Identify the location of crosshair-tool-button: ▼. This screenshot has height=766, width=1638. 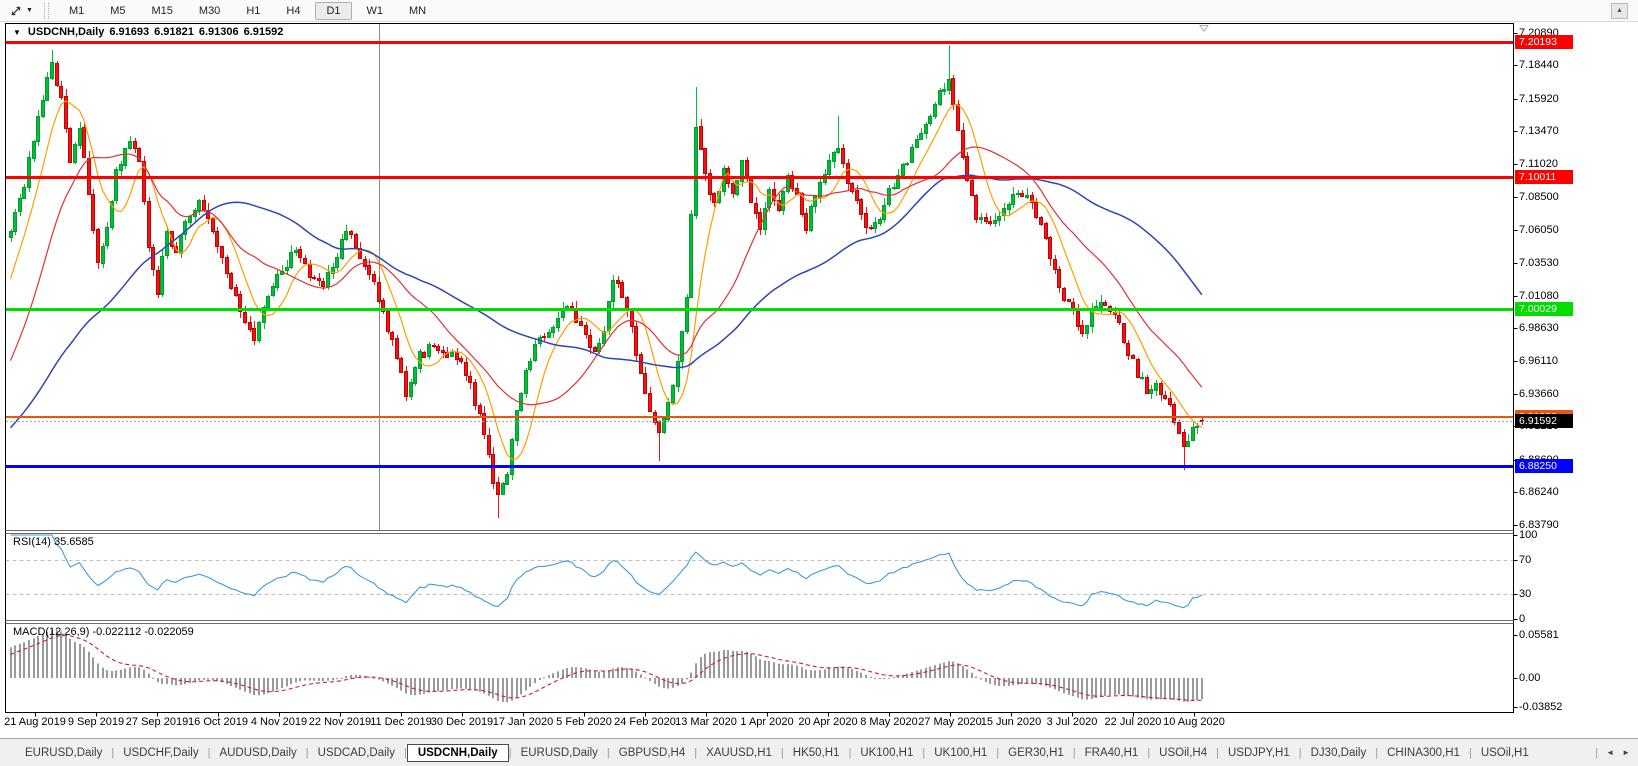
(21, 11).